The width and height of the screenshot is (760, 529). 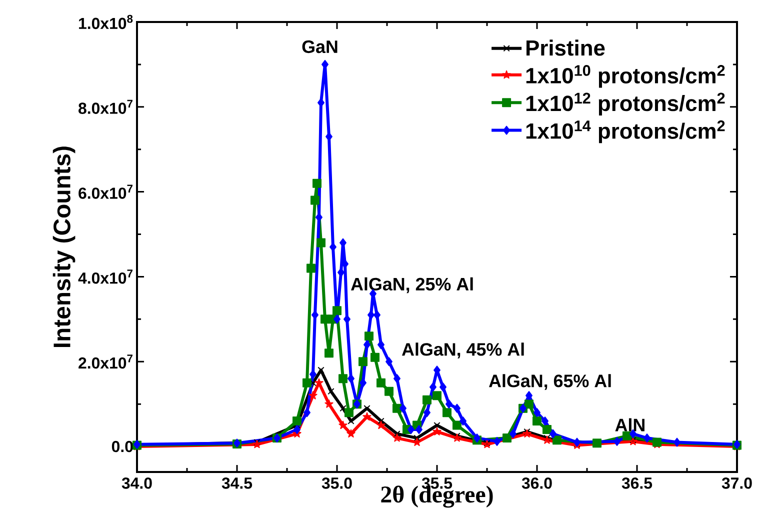 What do you see at coordinates (237, 483) in the screenshot?
I see `x-tick-label: 34.5` at bounding box center [237, 483].